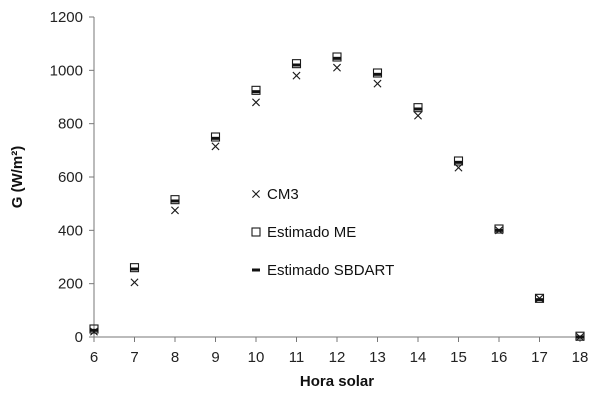 The image size is (594, 412). I want to click on legend-item-cm3: CM3, so click(275, 194).